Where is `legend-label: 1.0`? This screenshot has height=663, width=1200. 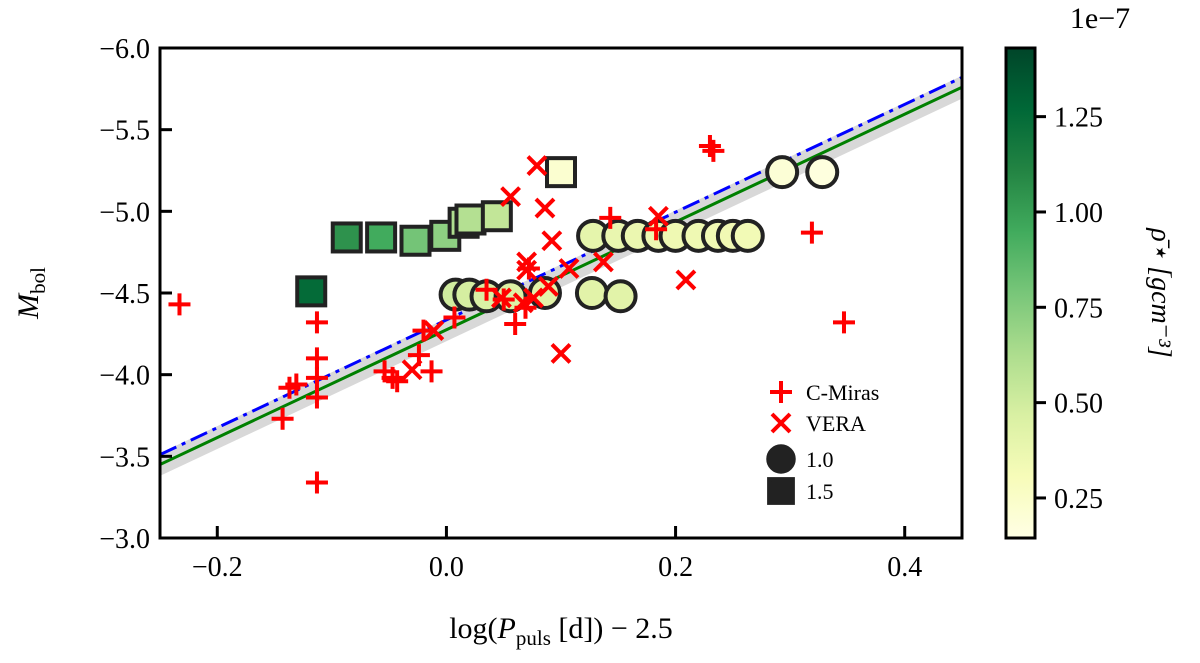
legend-label: 1.0 is located at coordinates (820, 459).